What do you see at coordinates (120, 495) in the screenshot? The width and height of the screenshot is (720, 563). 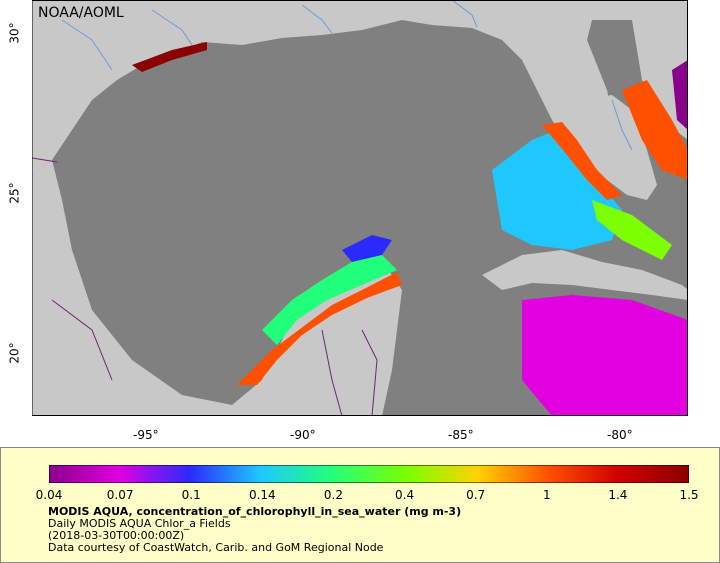 I see `colorbar-tick-label: 0.07` at bounding box center [120, 495].